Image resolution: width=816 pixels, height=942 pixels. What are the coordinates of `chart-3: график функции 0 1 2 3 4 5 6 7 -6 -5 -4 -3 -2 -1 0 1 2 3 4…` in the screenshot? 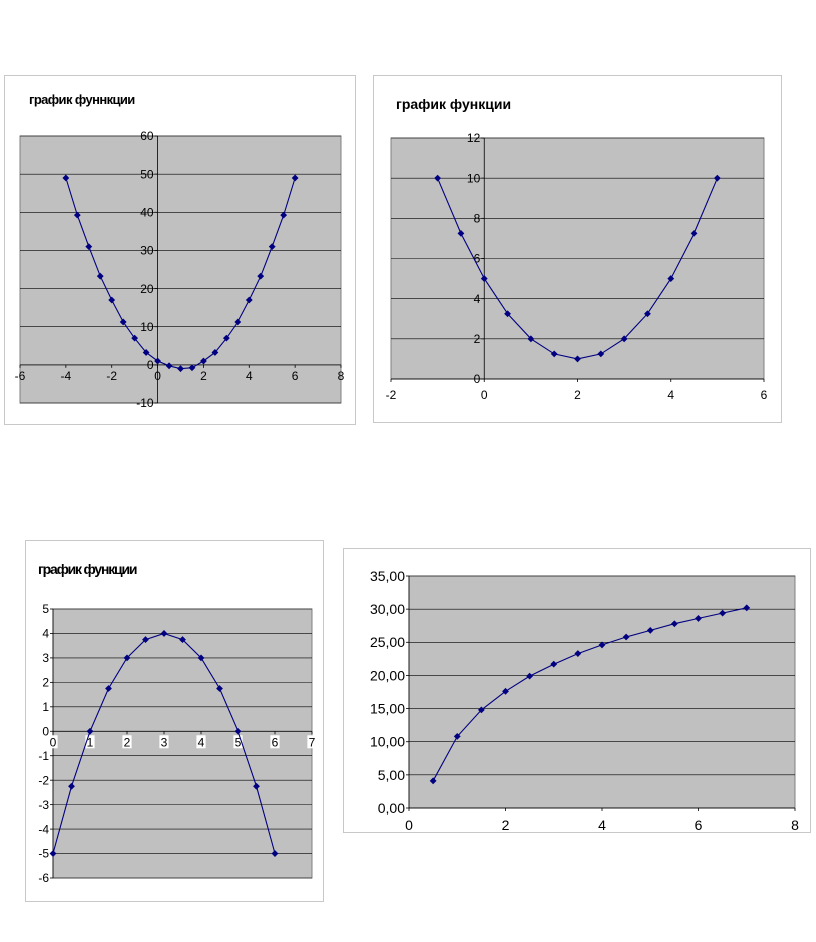 It's located at (174, 721).